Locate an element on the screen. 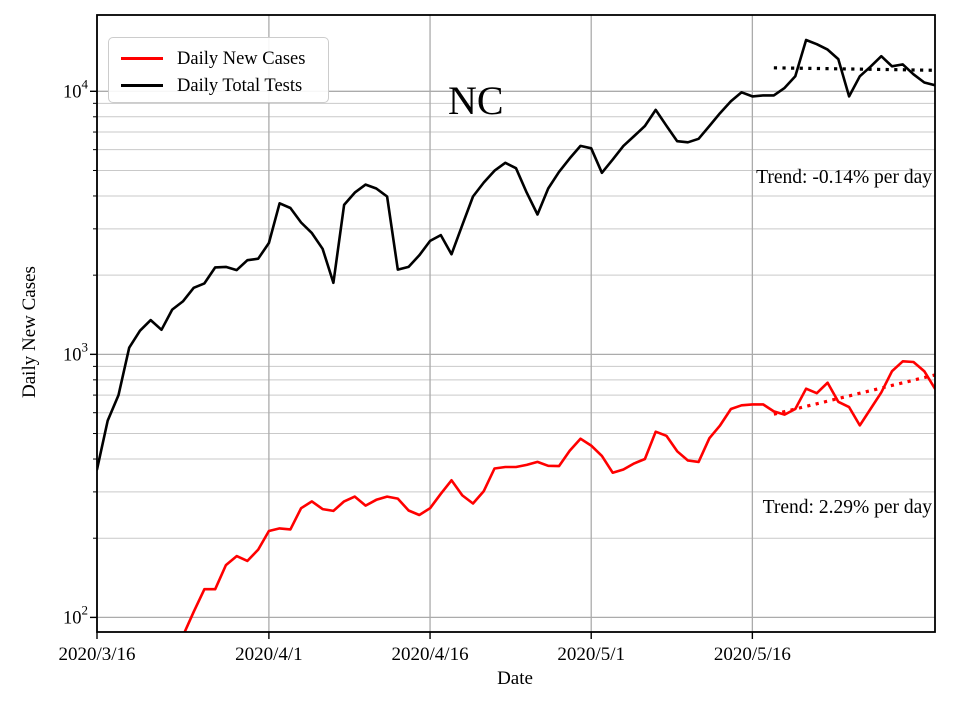  x-tick-label: 2020/4/16 is located at coordinates (430, 654).